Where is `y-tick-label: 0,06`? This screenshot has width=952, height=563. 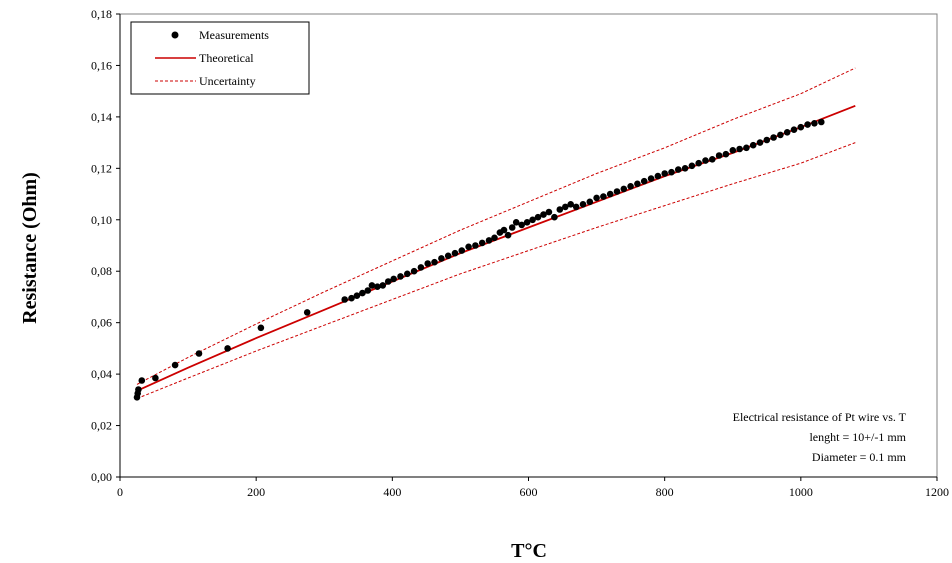
y-tick-label: 0,06 is located at coordinates (101, 323).